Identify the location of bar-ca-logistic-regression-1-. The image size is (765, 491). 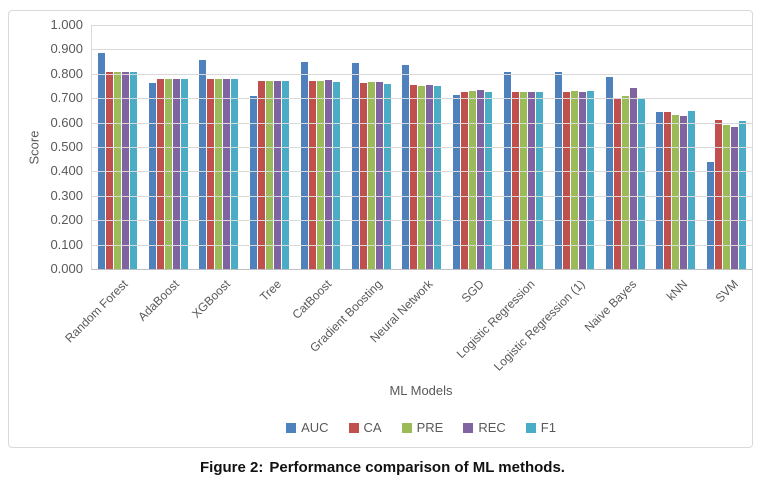
(566, 180).